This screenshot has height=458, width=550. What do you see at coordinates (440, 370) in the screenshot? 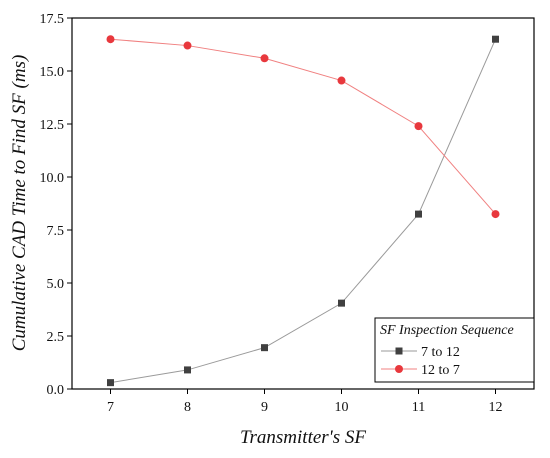
I see `legend-label-series-2: 12 to 7` at bounding box center [440, 370].